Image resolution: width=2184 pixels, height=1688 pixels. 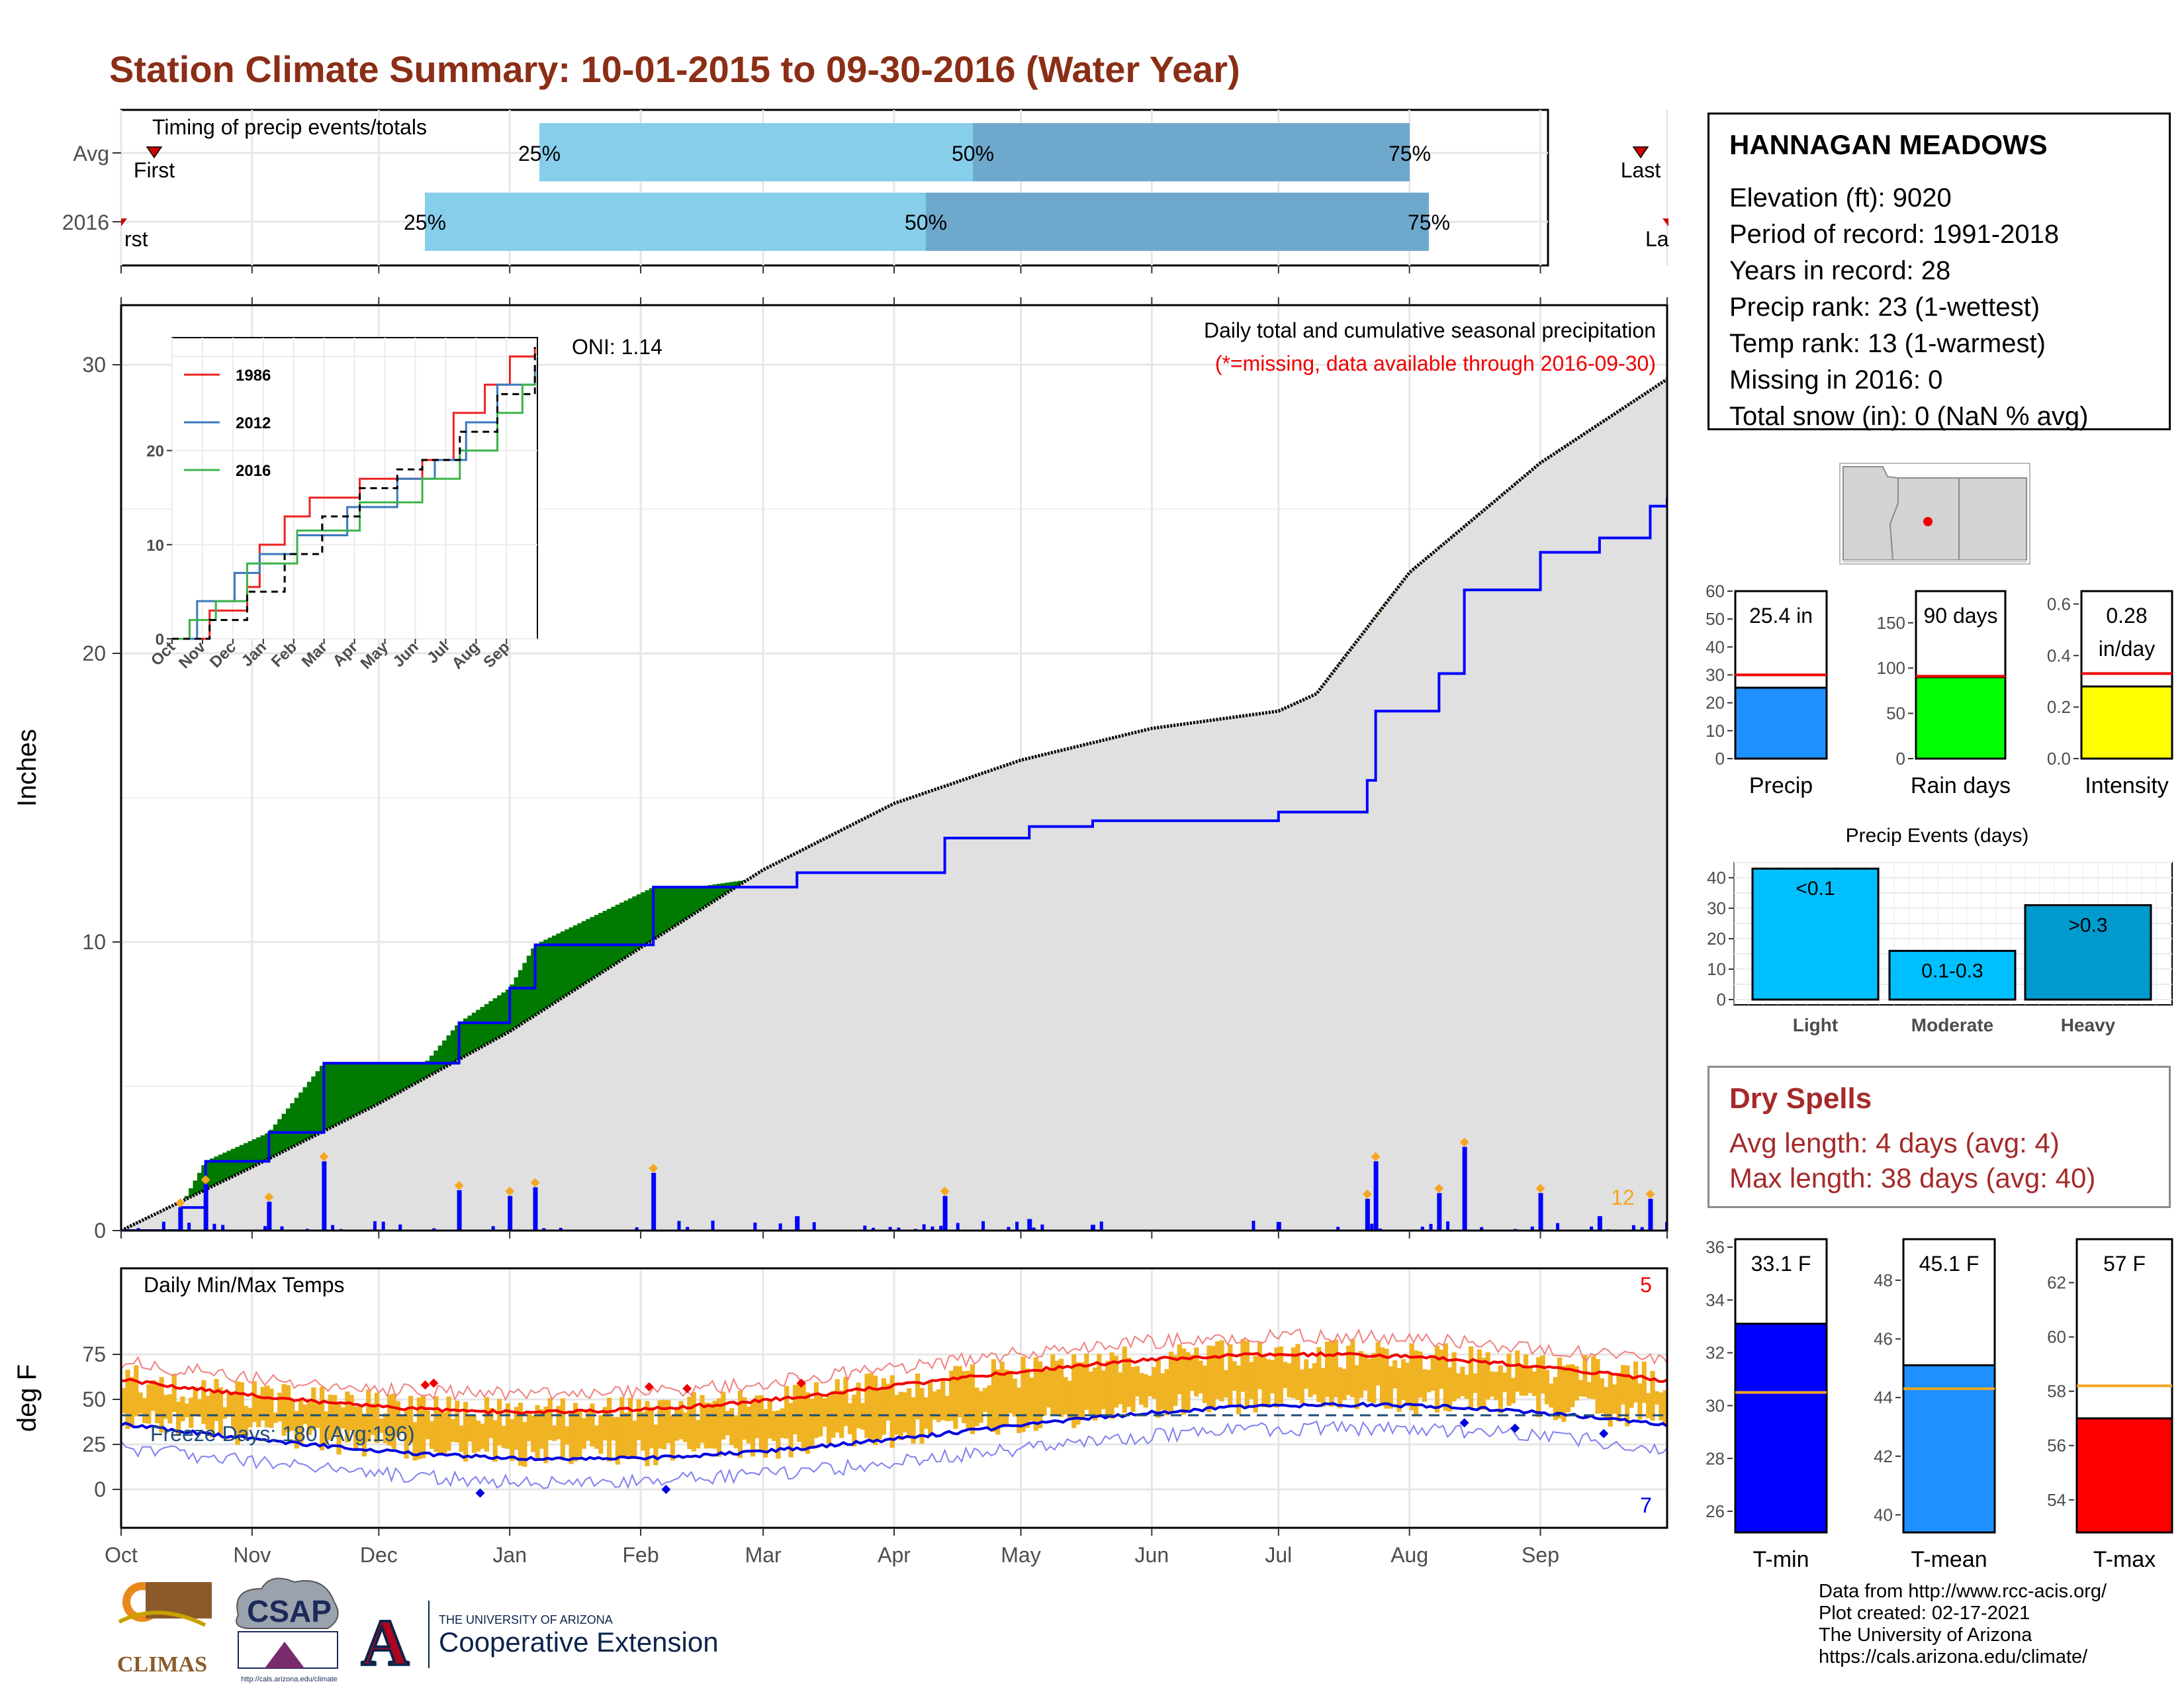 I want to click on inset-legend-2016: 2016, so click(x=253, y=471).